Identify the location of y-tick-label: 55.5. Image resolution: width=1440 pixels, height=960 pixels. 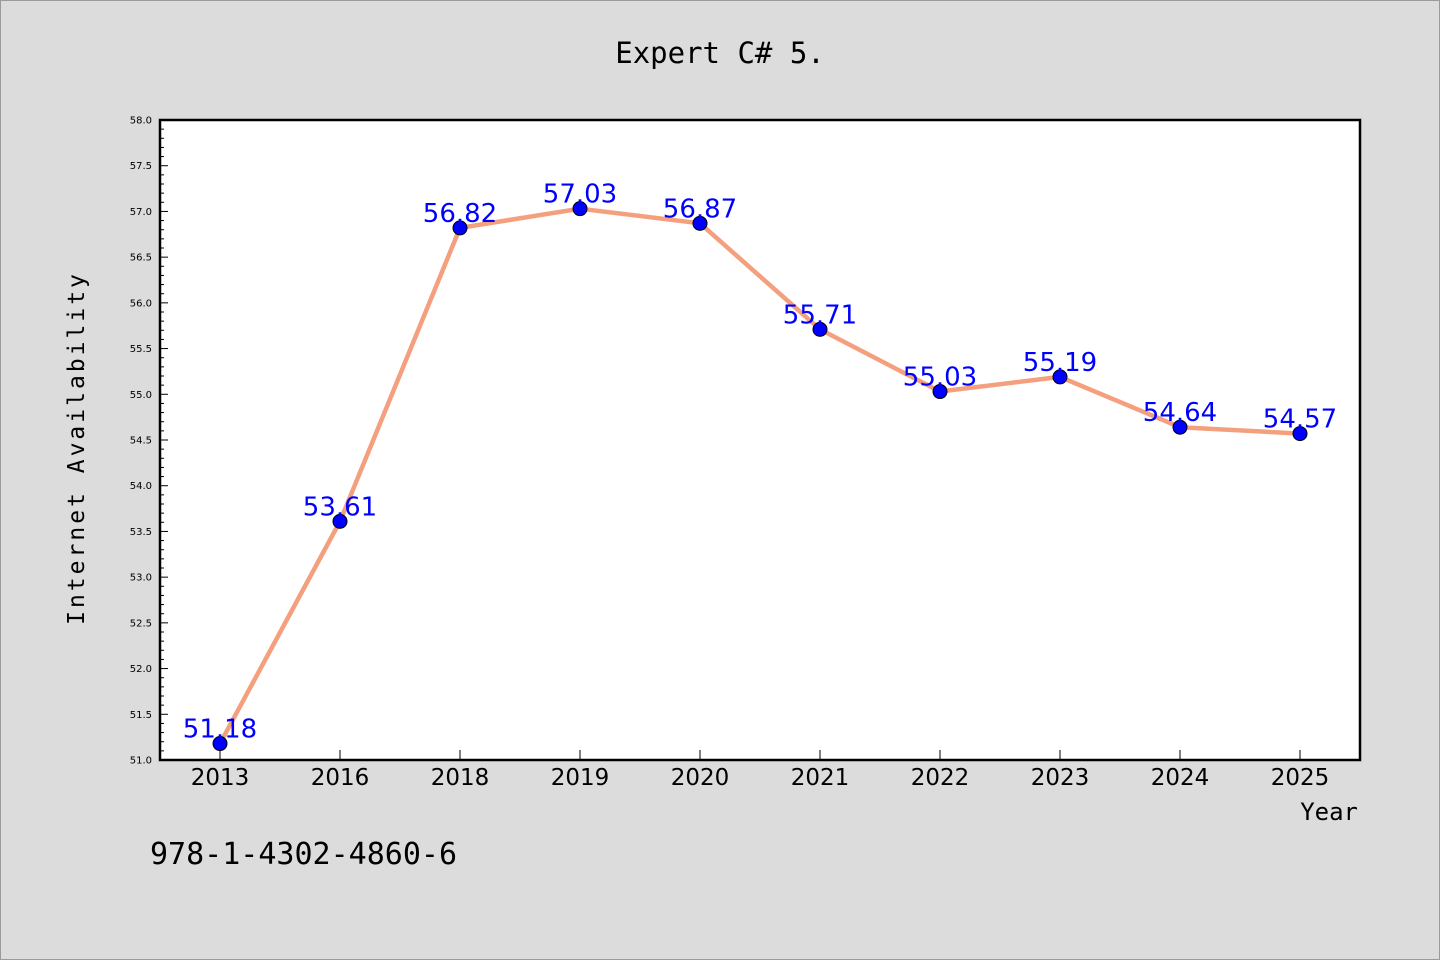
(141, 349).